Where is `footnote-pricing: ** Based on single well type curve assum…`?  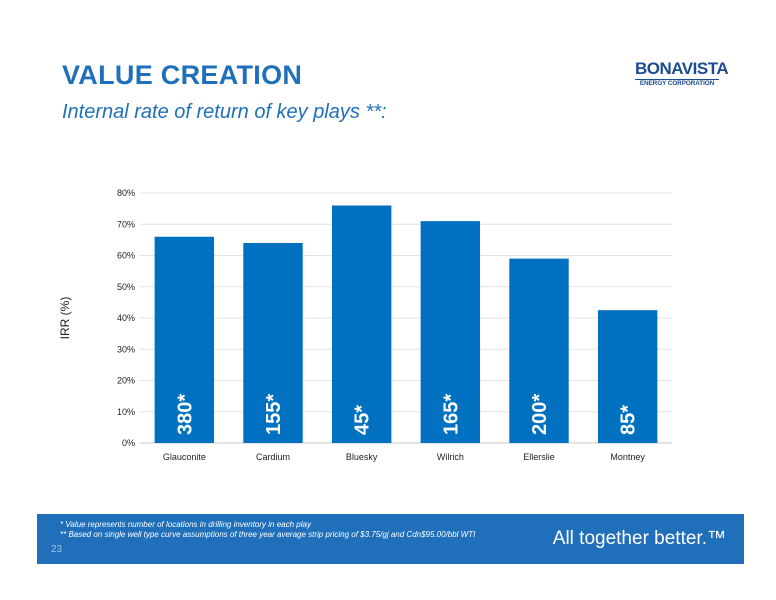
footnote-pricing: ** Based on single well type curve assum… is located at coordinates (268, 534).